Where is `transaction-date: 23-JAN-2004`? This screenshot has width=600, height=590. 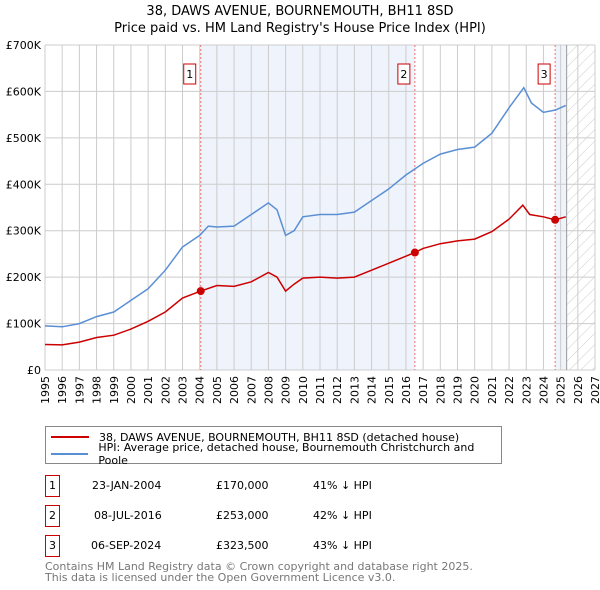 transaction-date: 23-JAN-2004 is located at coordinates (127, 485).